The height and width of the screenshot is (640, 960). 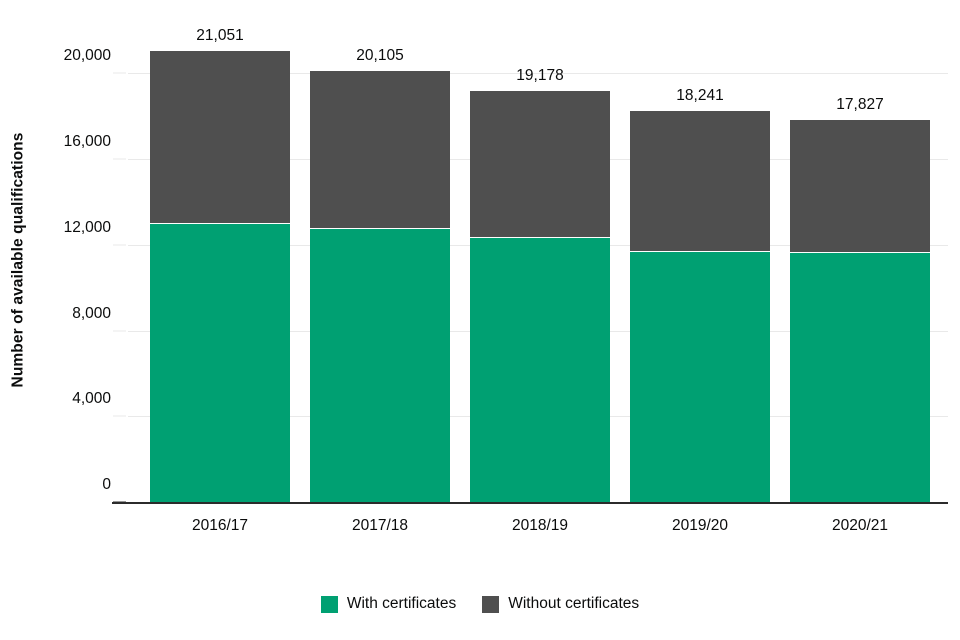 I want to click on x-axis-tick-label: 2017/18, so click(x=380, y=525).